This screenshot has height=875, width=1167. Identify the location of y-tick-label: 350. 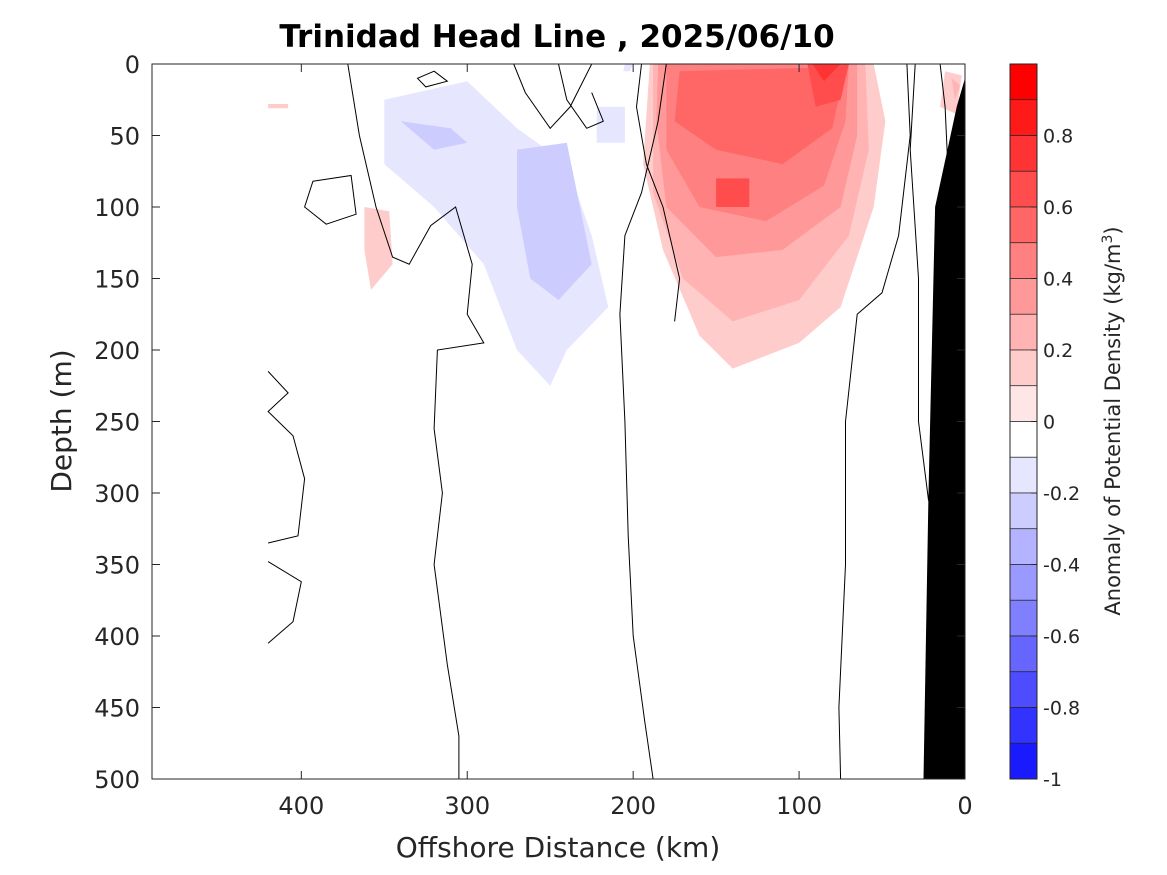
(117, 566).